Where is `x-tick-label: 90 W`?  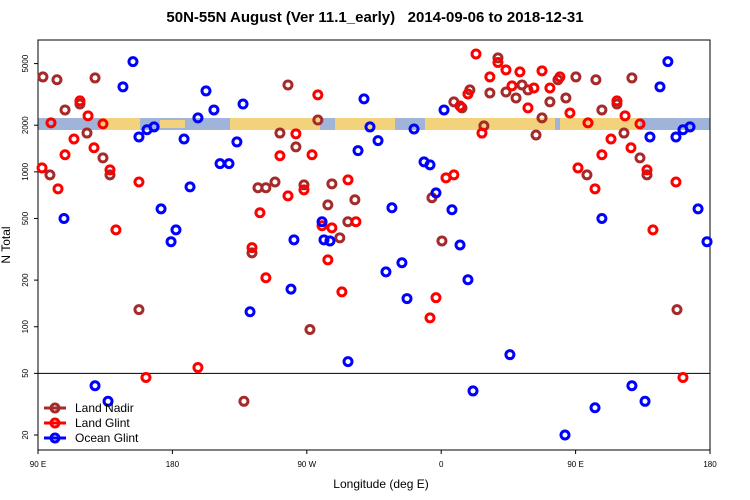 x-tick-label: 90 W is located at coordinates (306, 464).